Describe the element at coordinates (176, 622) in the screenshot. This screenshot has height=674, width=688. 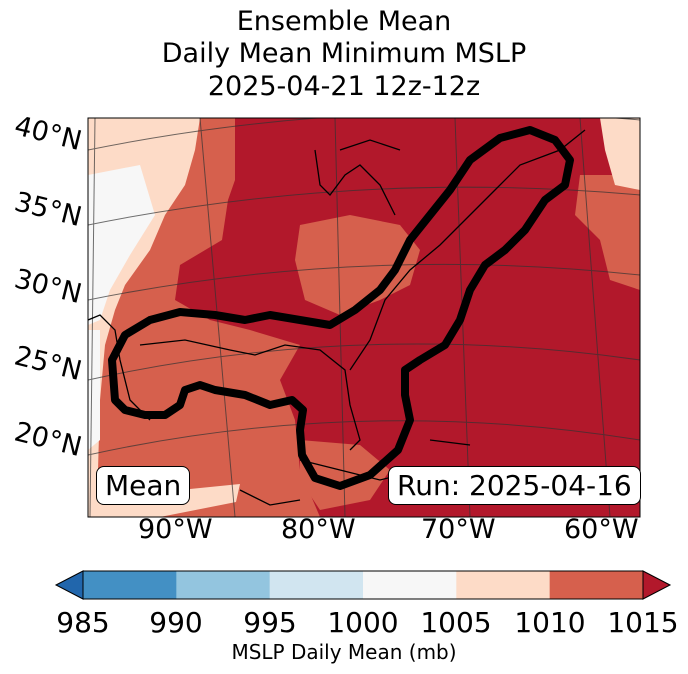
I see `colorbar-tick-990: 990` at that location.